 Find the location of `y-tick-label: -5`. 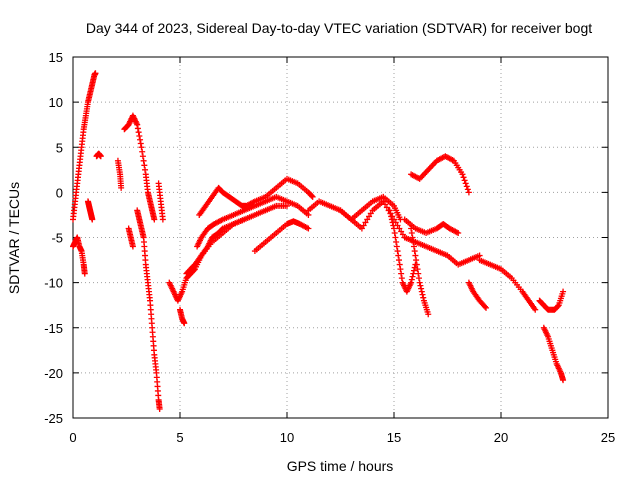

y-tick-label: -5 is located at coordinates (57, 238).